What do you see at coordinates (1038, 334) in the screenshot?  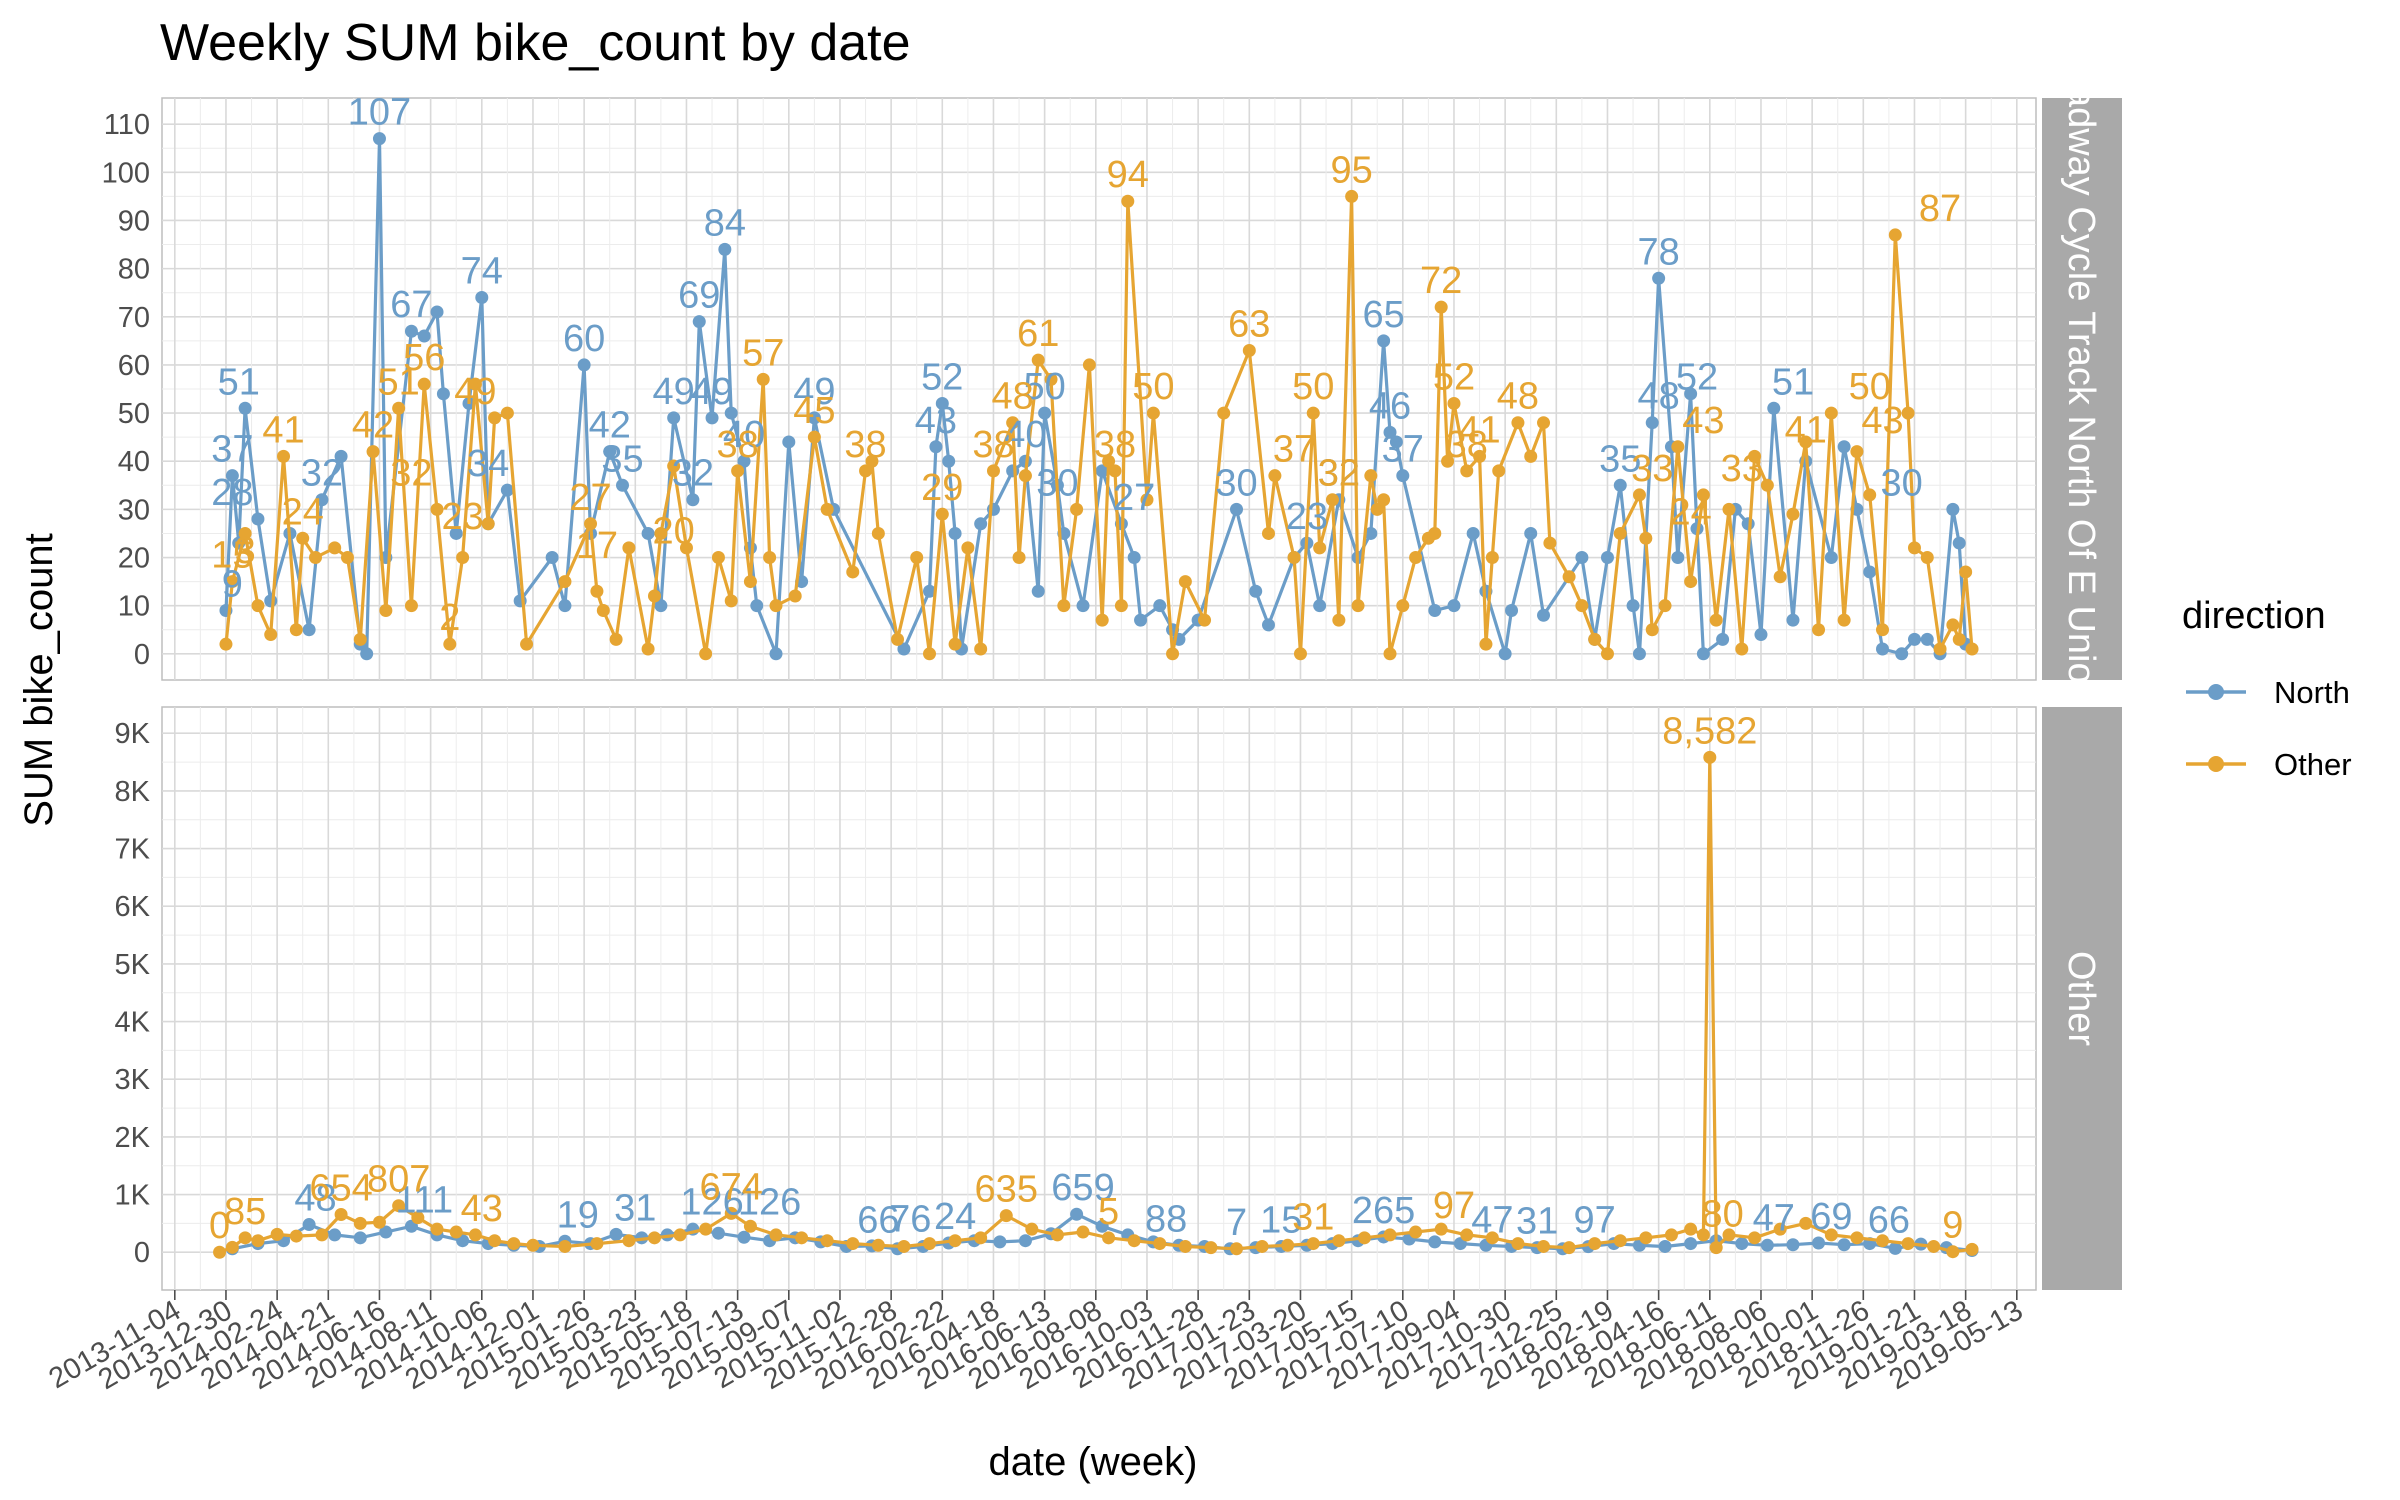 I see `data-label: 61` at bounding box center [1038, 334].